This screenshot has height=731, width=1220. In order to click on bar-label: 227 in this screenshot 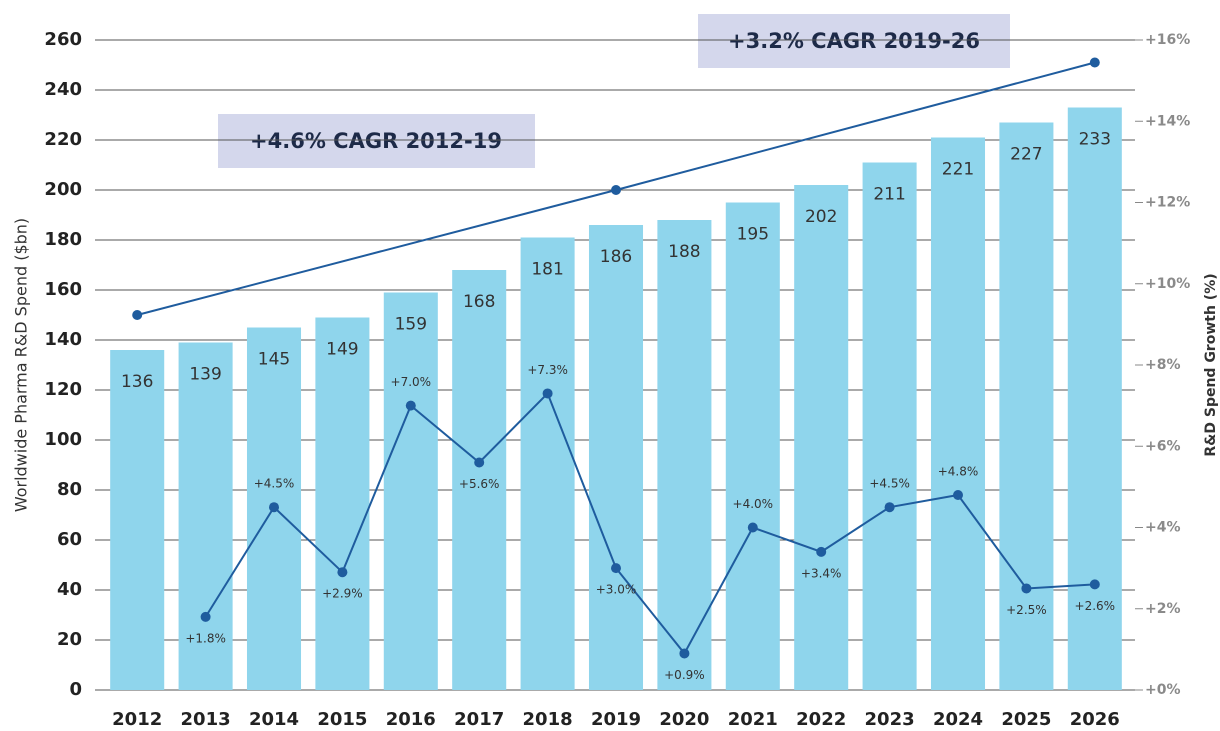, I will do `click(1026, 155)`.